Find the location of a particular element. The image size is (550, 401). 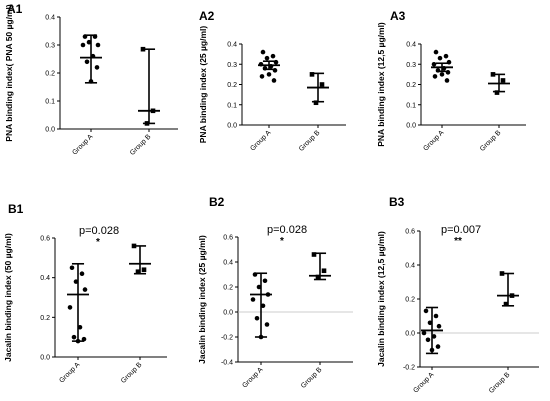

panel-label: A3 is located at coordinates (398, 16).